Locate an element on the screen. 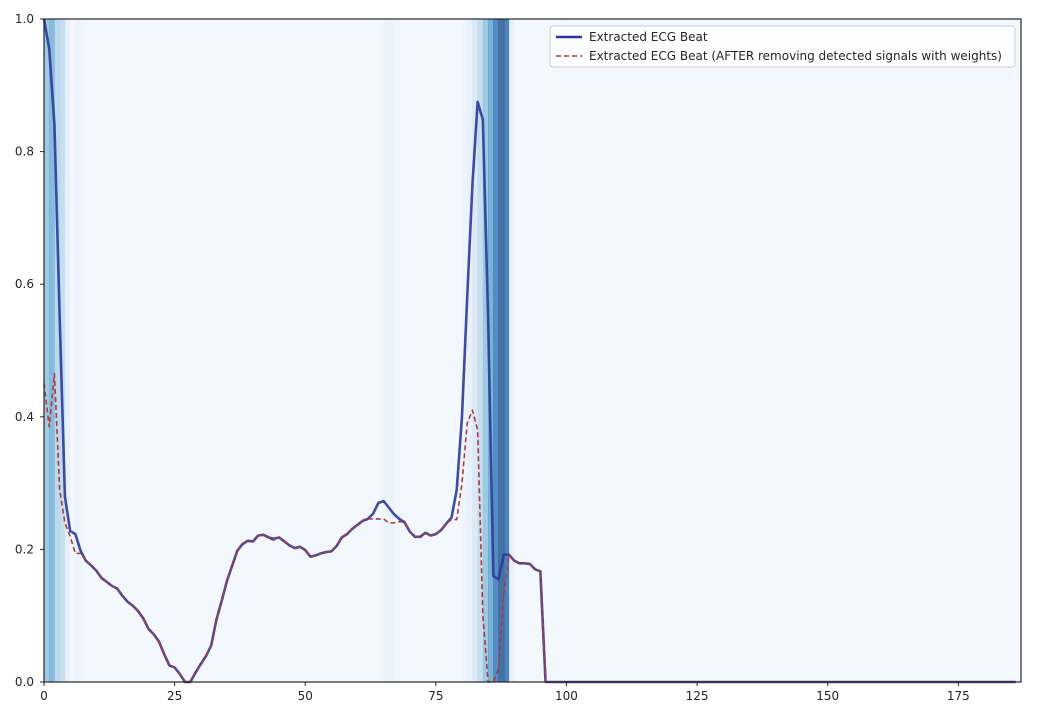 This screenshot has height=720, width=1057. x-tick-label: 0 is located at coordinates (44, 696).